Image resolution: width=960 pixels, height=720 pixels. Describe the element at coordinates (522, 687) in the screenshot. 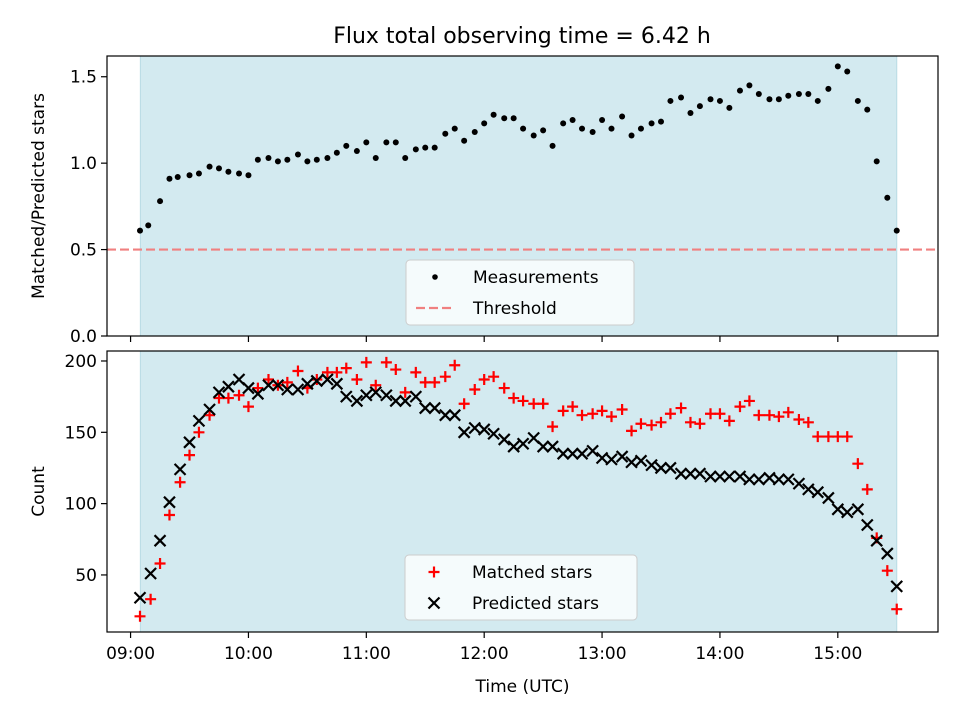

I see `x-axis-label: Time (UTC)` at that location.